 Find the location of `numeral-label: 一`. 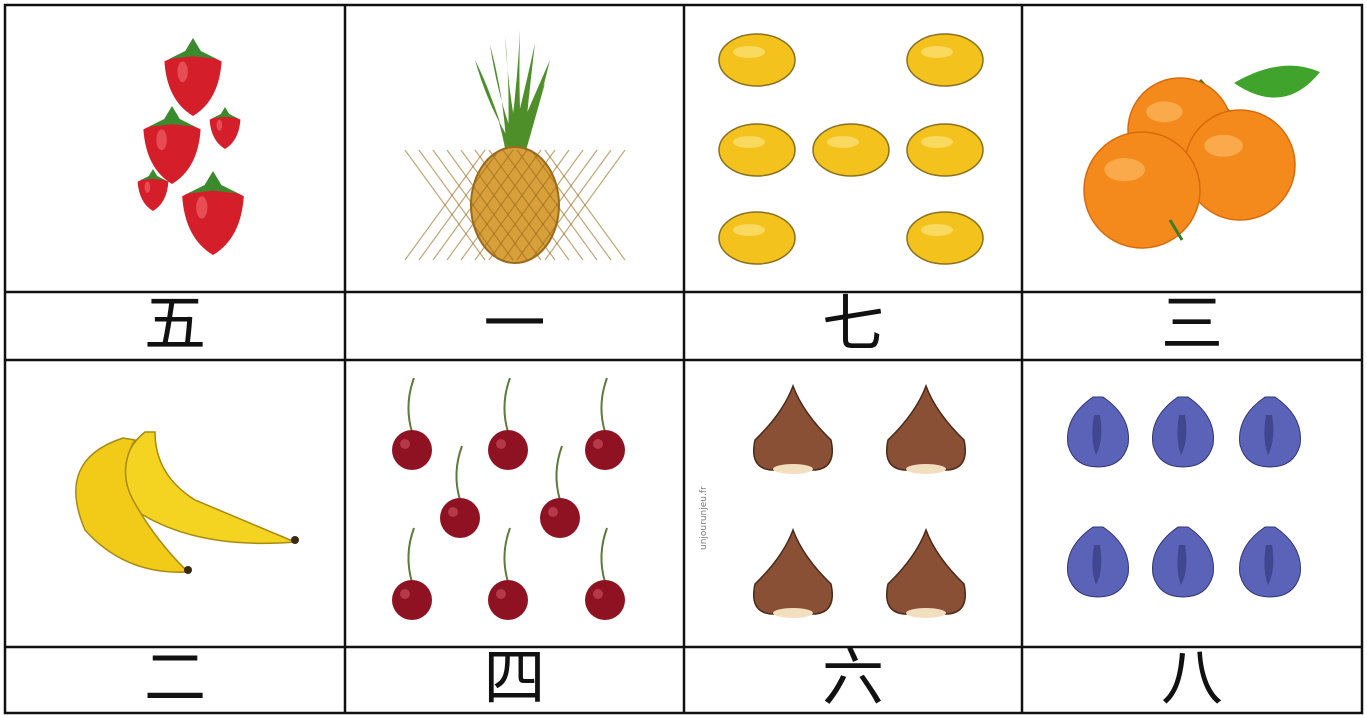

numeral-label: 一 is located at coordinates (514, 323).